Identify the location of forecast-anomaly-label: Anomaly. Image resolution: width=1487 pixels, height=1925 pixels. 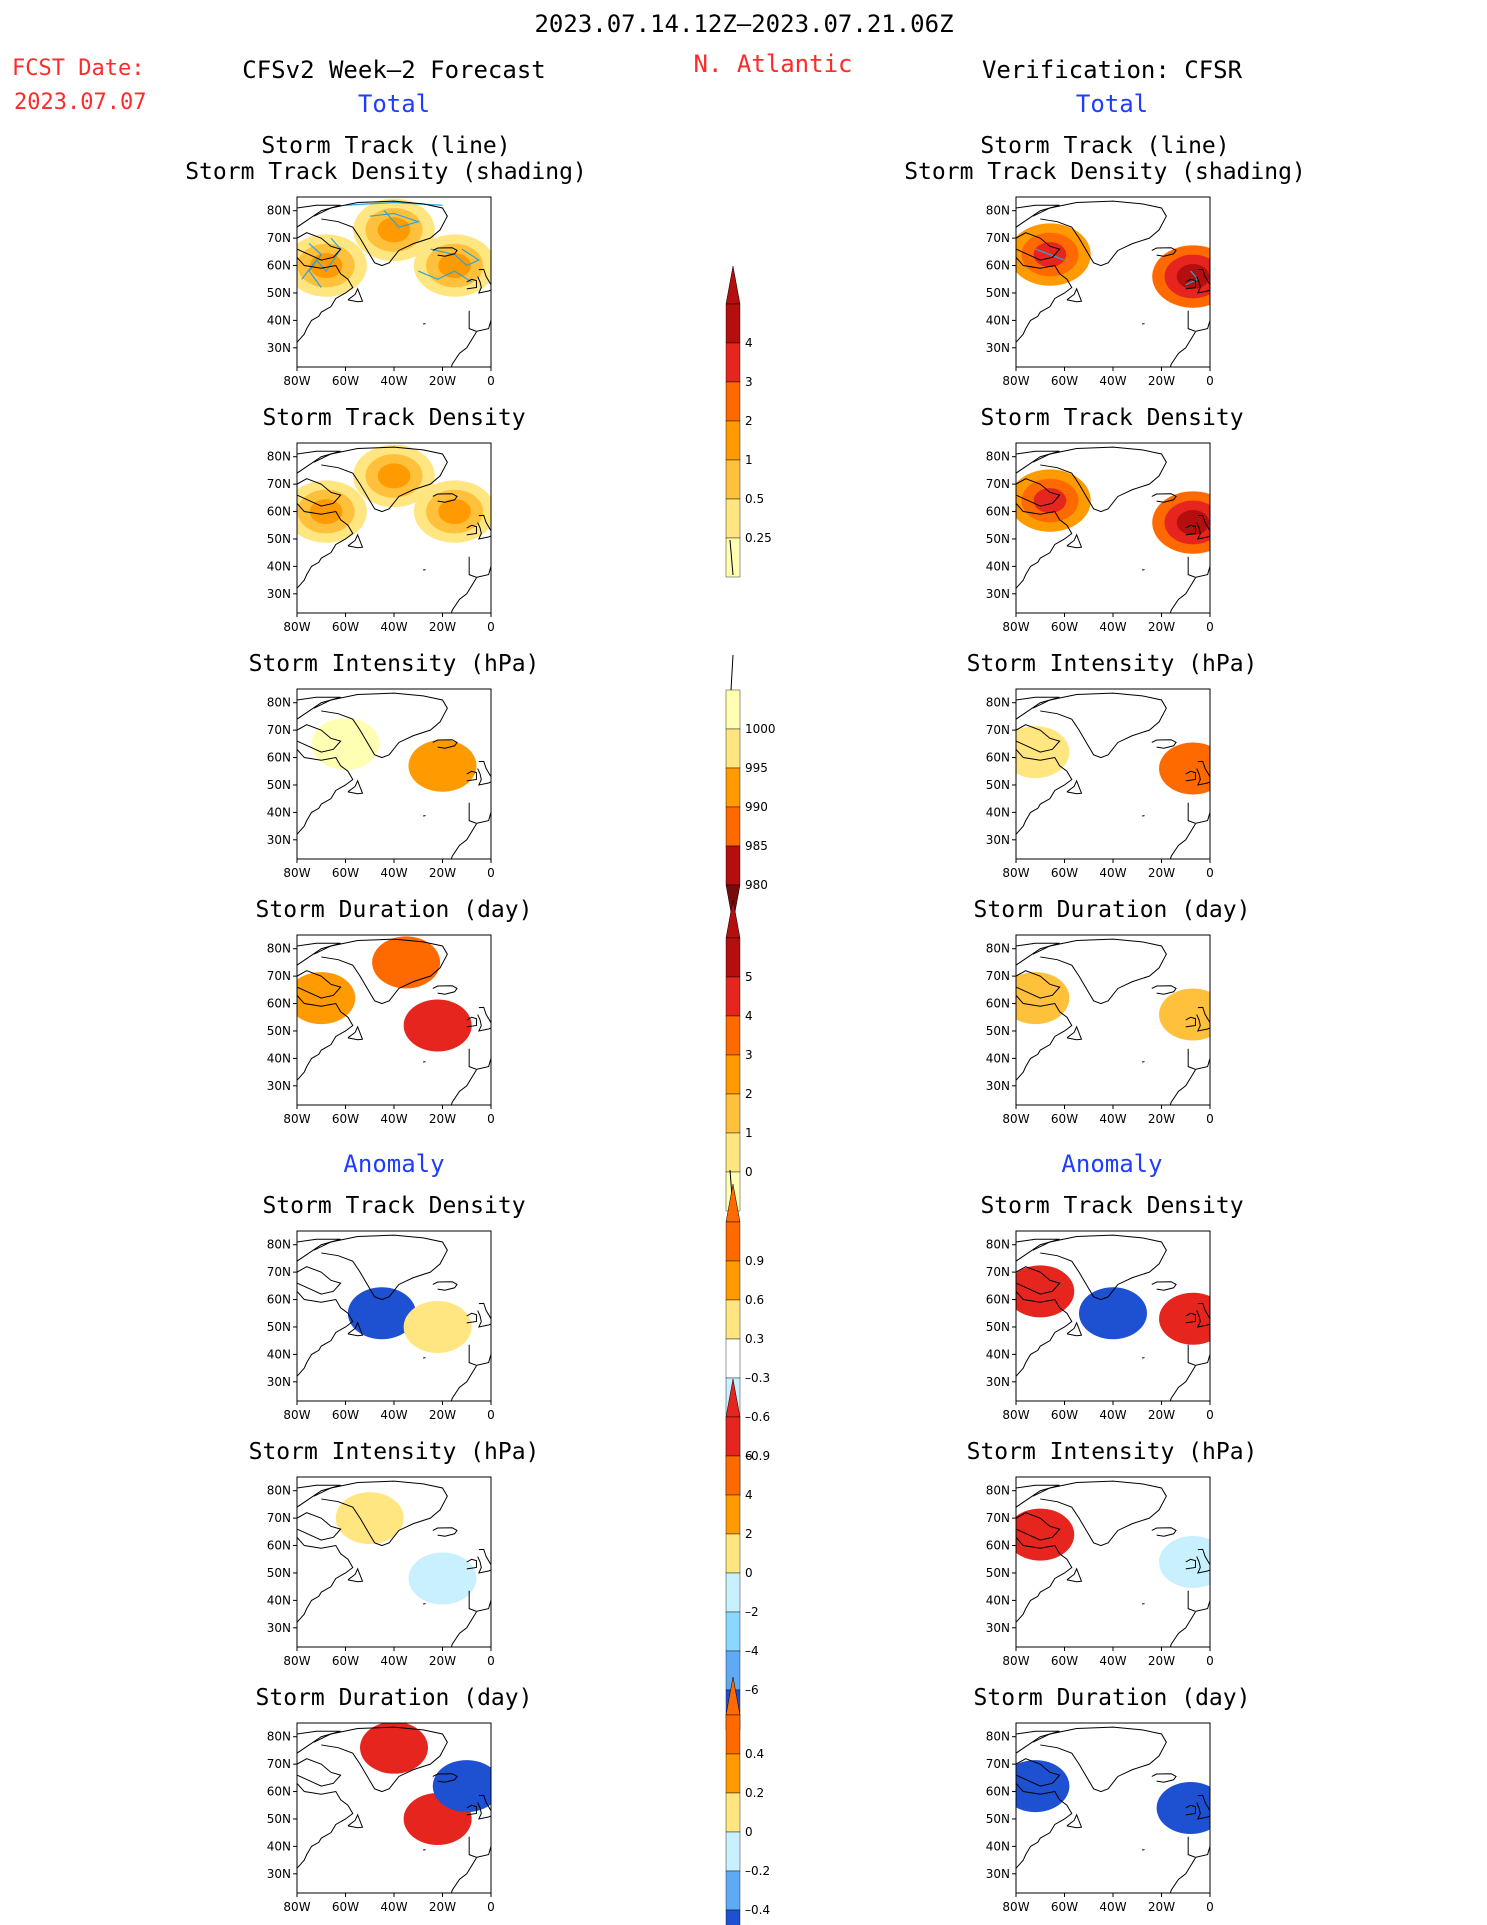
(394, 1164).